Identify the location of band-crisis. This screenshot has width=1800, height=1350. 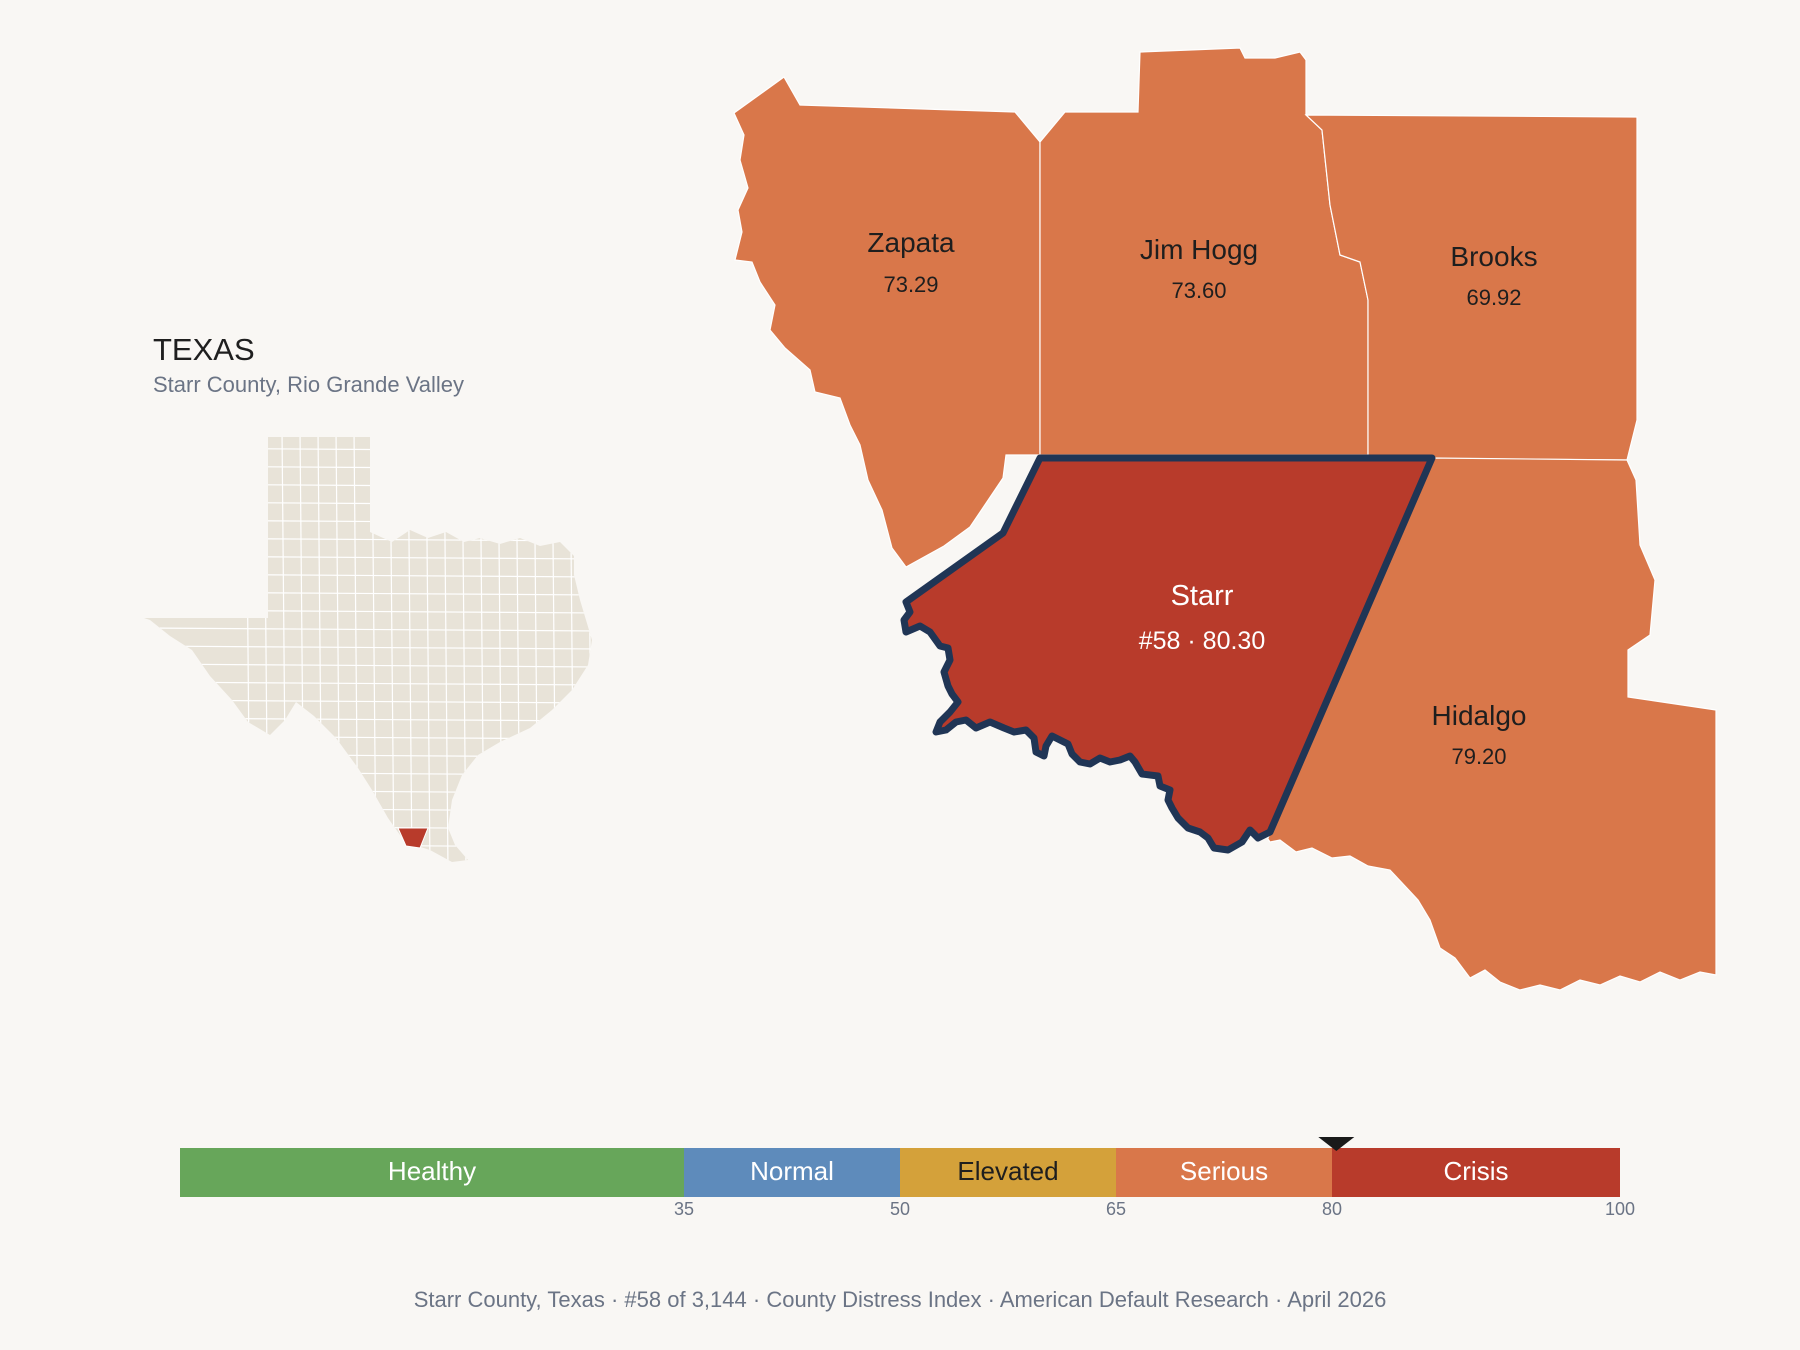
(1476, 1172).